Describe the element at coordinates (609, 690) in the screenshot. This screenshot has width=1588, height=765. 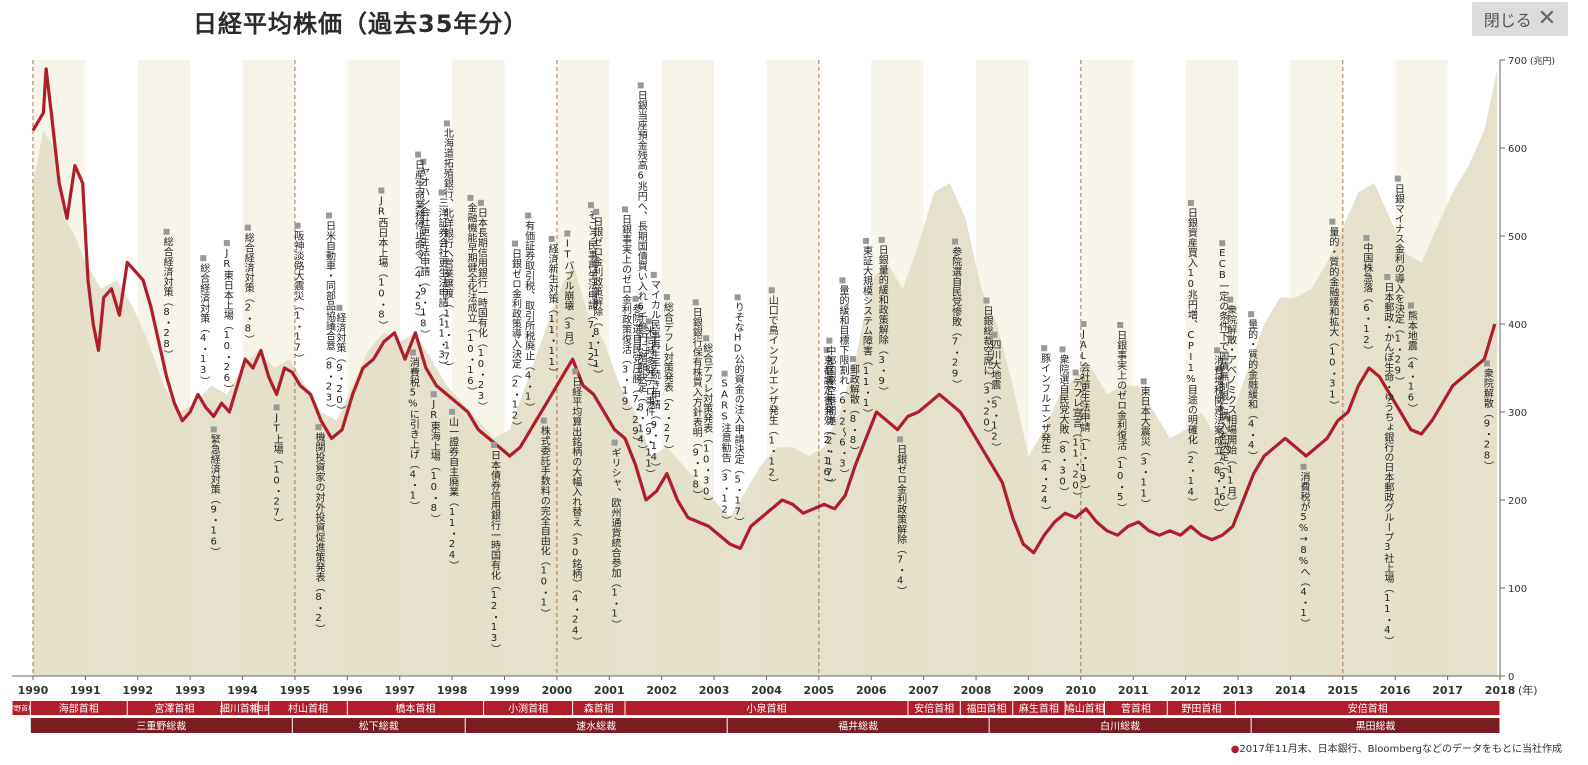
I see `x-tick-label: 2001` at that location.